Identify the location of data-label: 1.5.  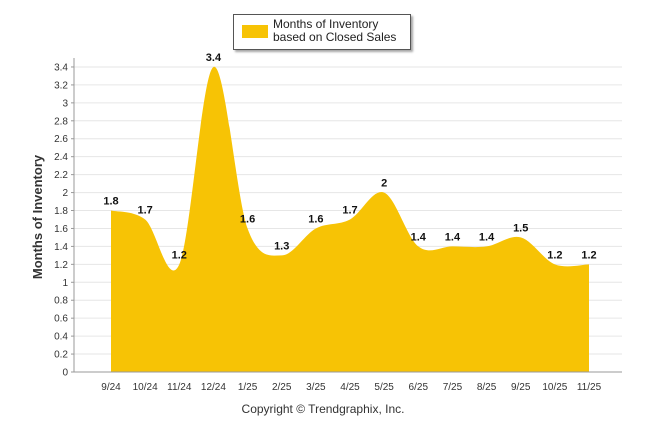
(520, 228).